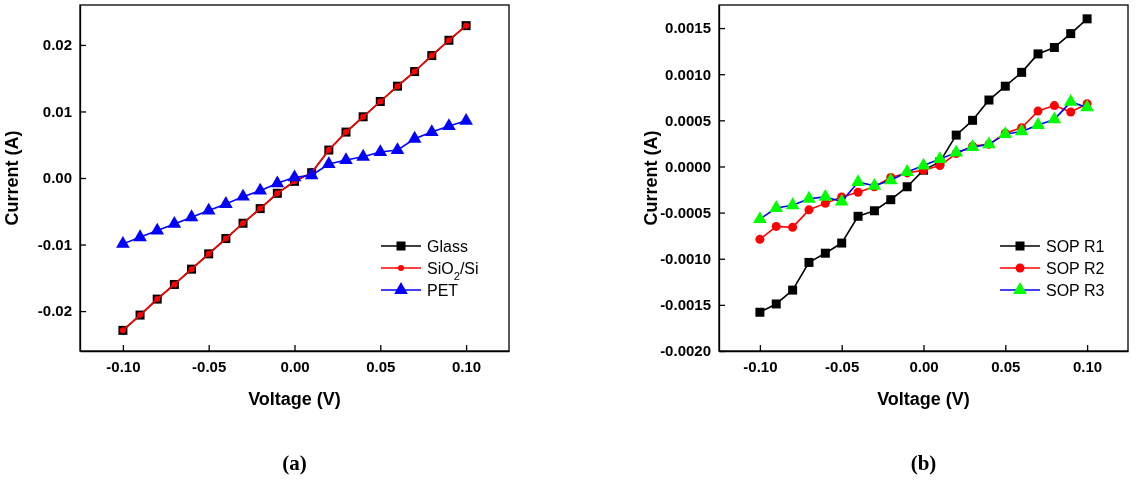  I want to click on legend-label: Glass, so click(447, 246).